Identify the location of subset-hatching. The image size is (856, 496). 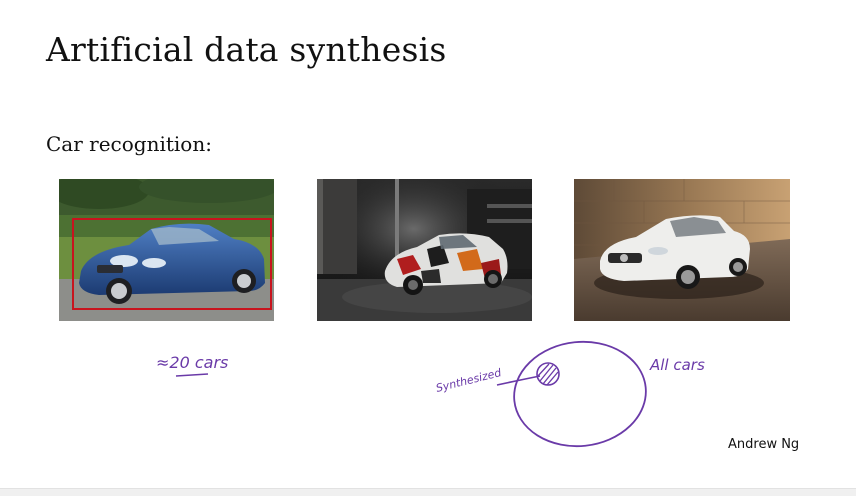
(547, 374).